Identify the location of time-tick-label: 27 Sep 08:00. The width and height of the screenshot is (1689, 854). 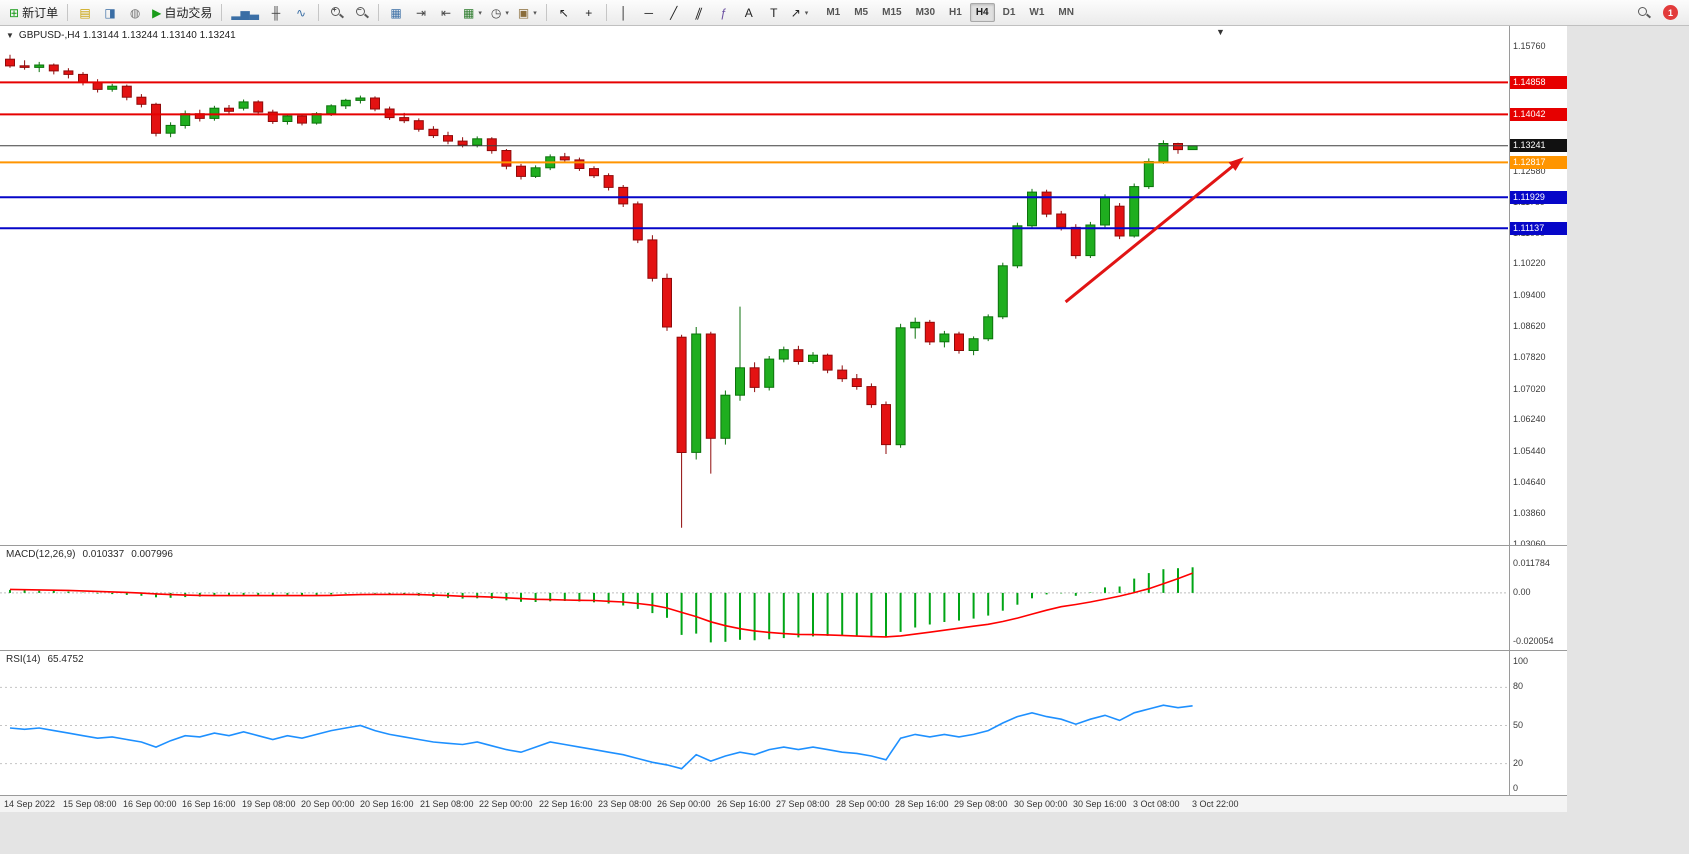
(803, 804).